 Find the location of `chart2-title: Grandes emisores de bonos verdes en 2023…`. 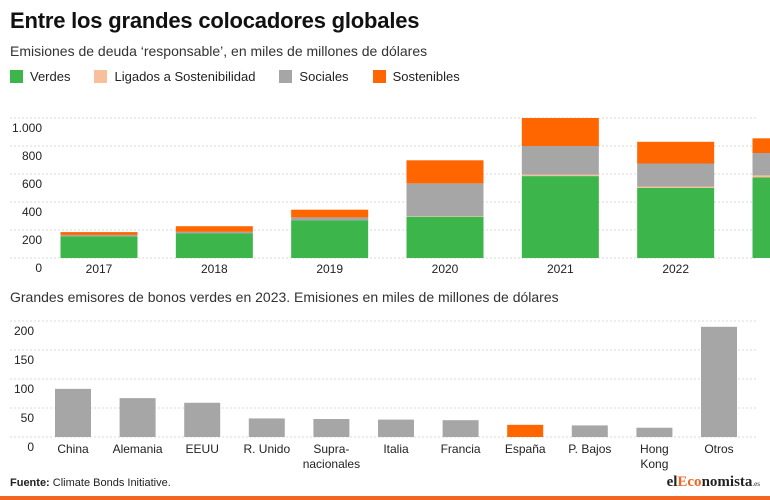

chart2-title: Grandes emisores de bonos verdes en 2023… is located at coordinates (284, 297).